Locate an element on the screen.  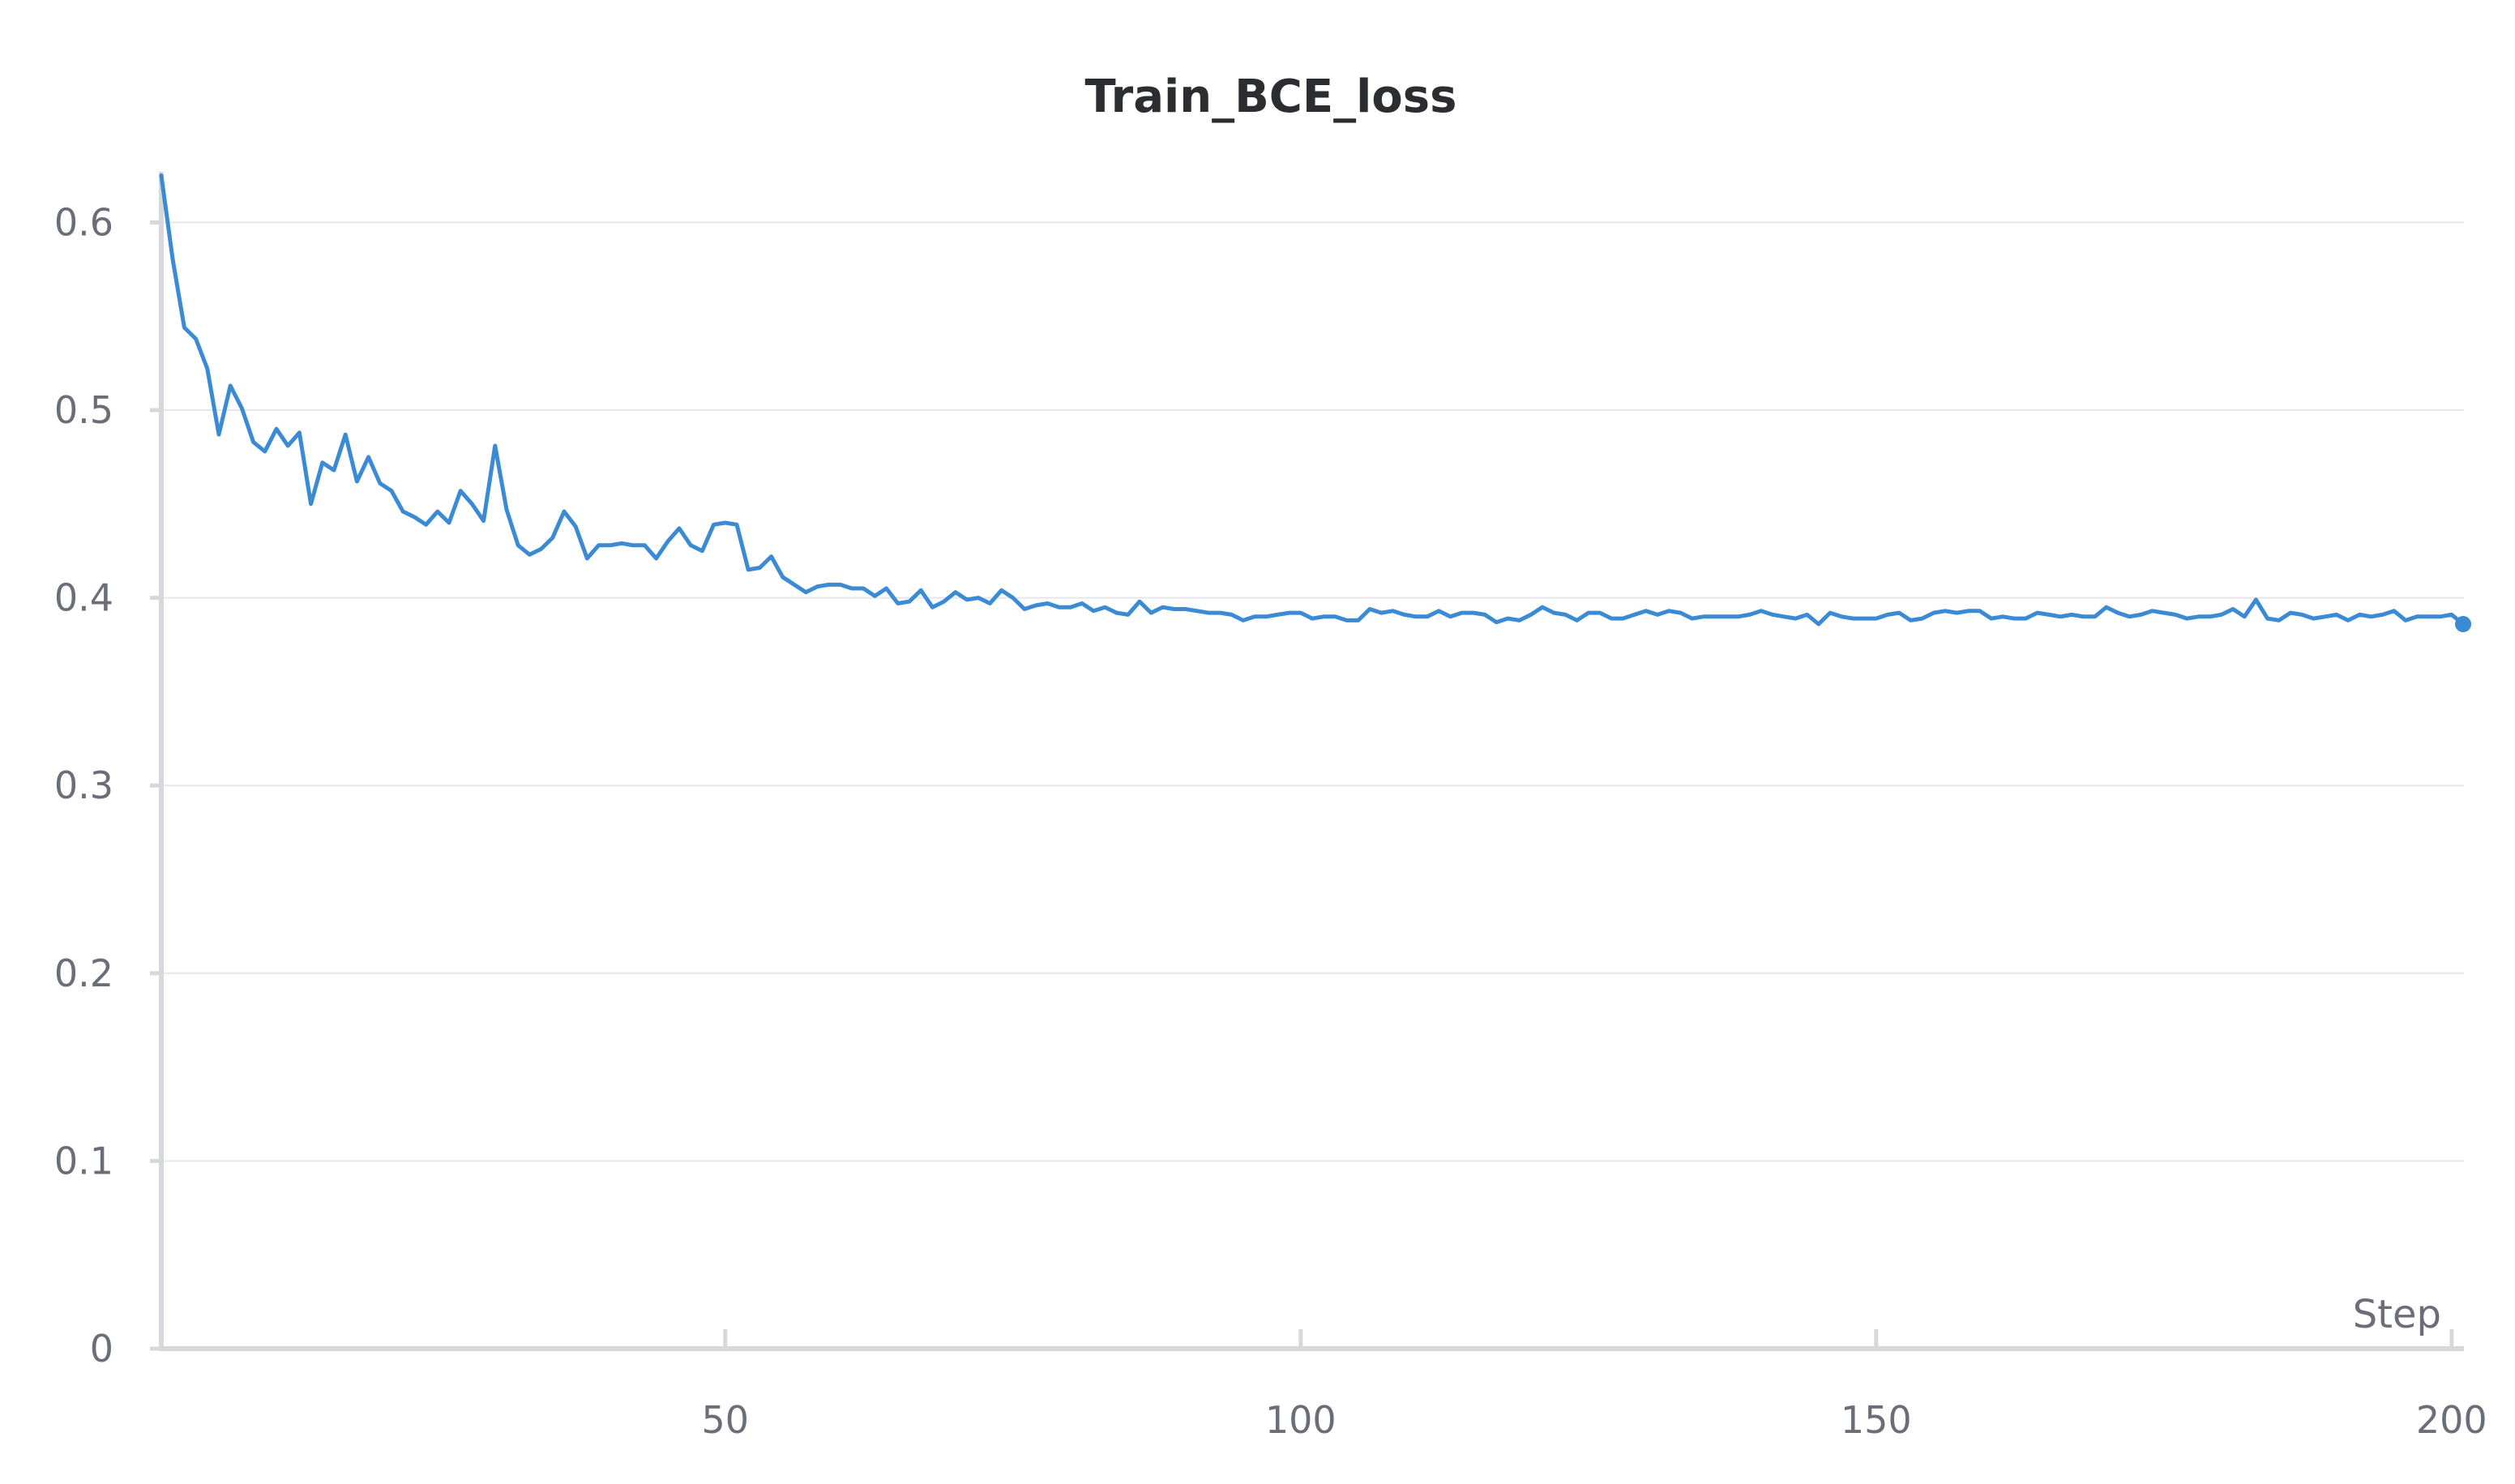
y-tick-label: 0.3 is located at coordinates (83, 785).